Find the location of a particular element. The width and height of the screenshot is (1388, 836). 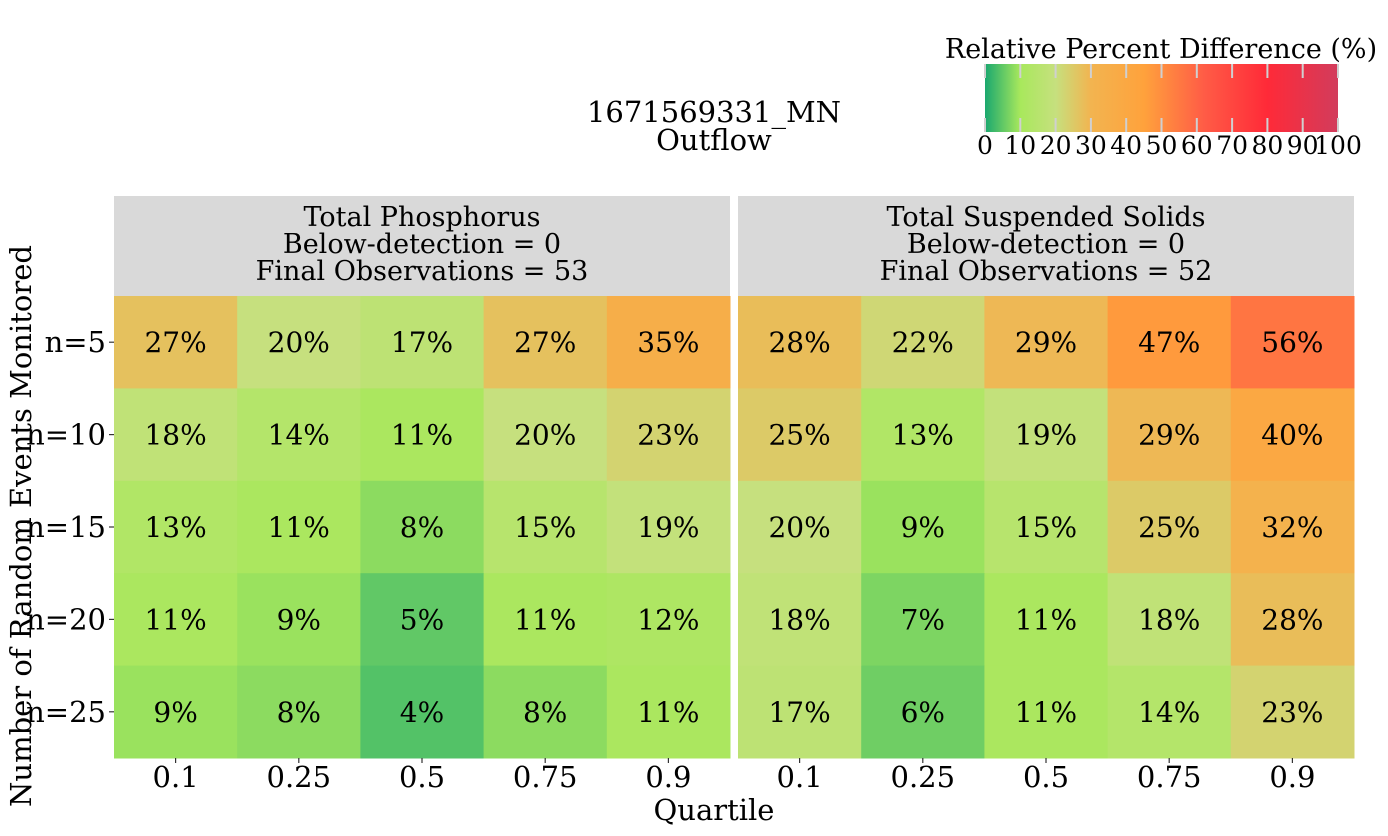

cell-value-label: 5% is located at coordinates (422, 619).